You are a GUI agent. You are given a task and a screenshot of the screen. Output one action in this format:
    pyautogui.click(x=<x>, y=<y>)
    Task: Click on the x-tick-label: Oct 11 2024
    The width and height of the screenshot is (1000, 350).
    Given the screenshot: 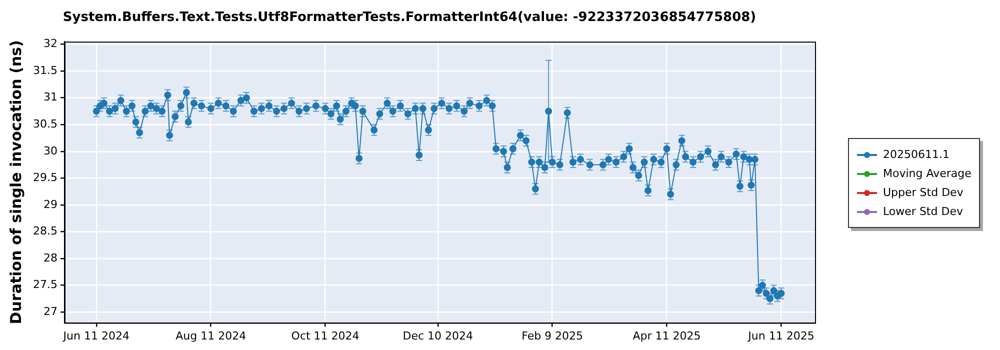 What is the action you would take?
    pyautogui.click(x=325, y=335)
    